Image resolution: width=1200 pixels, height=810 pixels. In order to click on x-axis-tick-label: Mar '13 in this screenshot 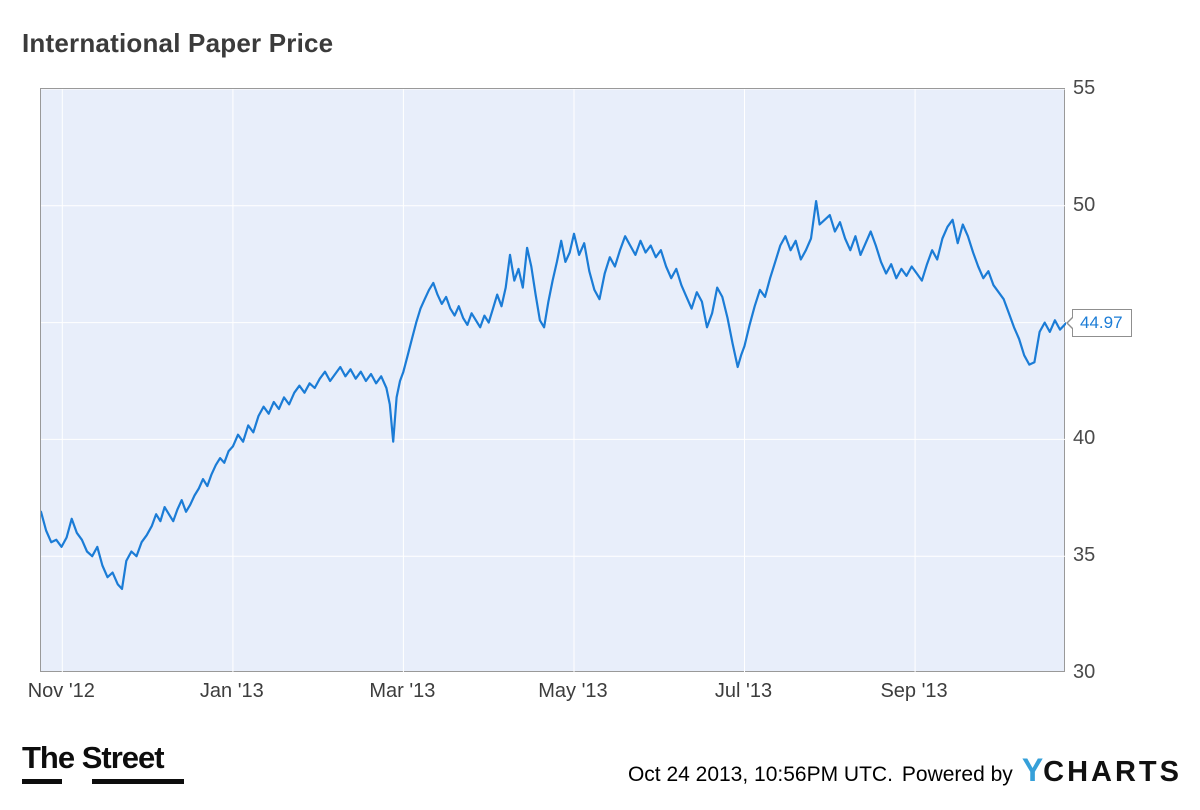, I will do `click(402, 691)`.